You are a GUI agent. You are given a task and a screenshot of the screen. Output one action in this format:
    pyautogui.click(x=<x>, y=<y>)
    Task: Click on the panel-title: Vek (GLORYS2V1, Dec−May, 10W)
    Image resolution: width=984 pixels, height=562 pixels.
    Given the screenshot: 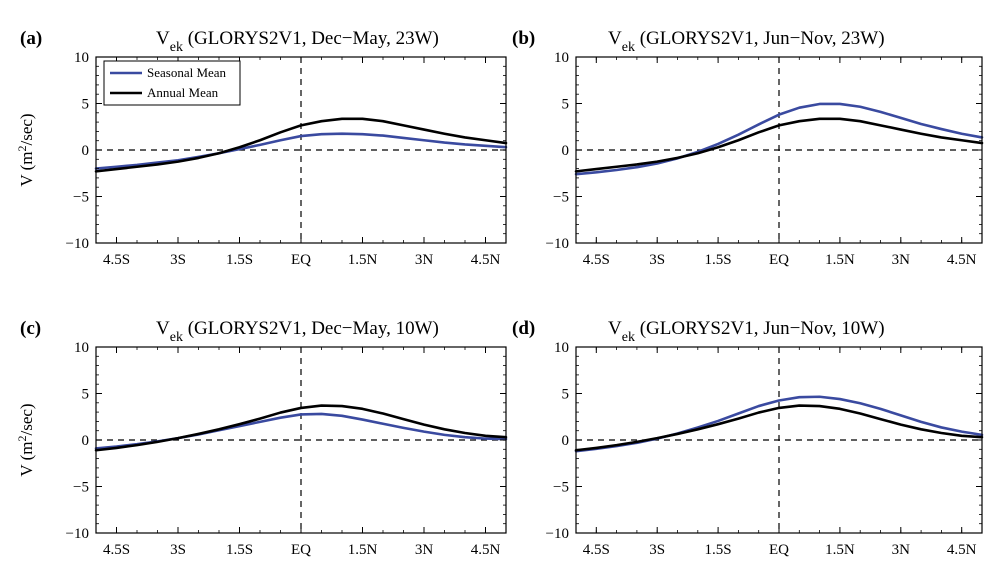 What is the action you would take?
    pyautogui.click(x=297, y=331)
    